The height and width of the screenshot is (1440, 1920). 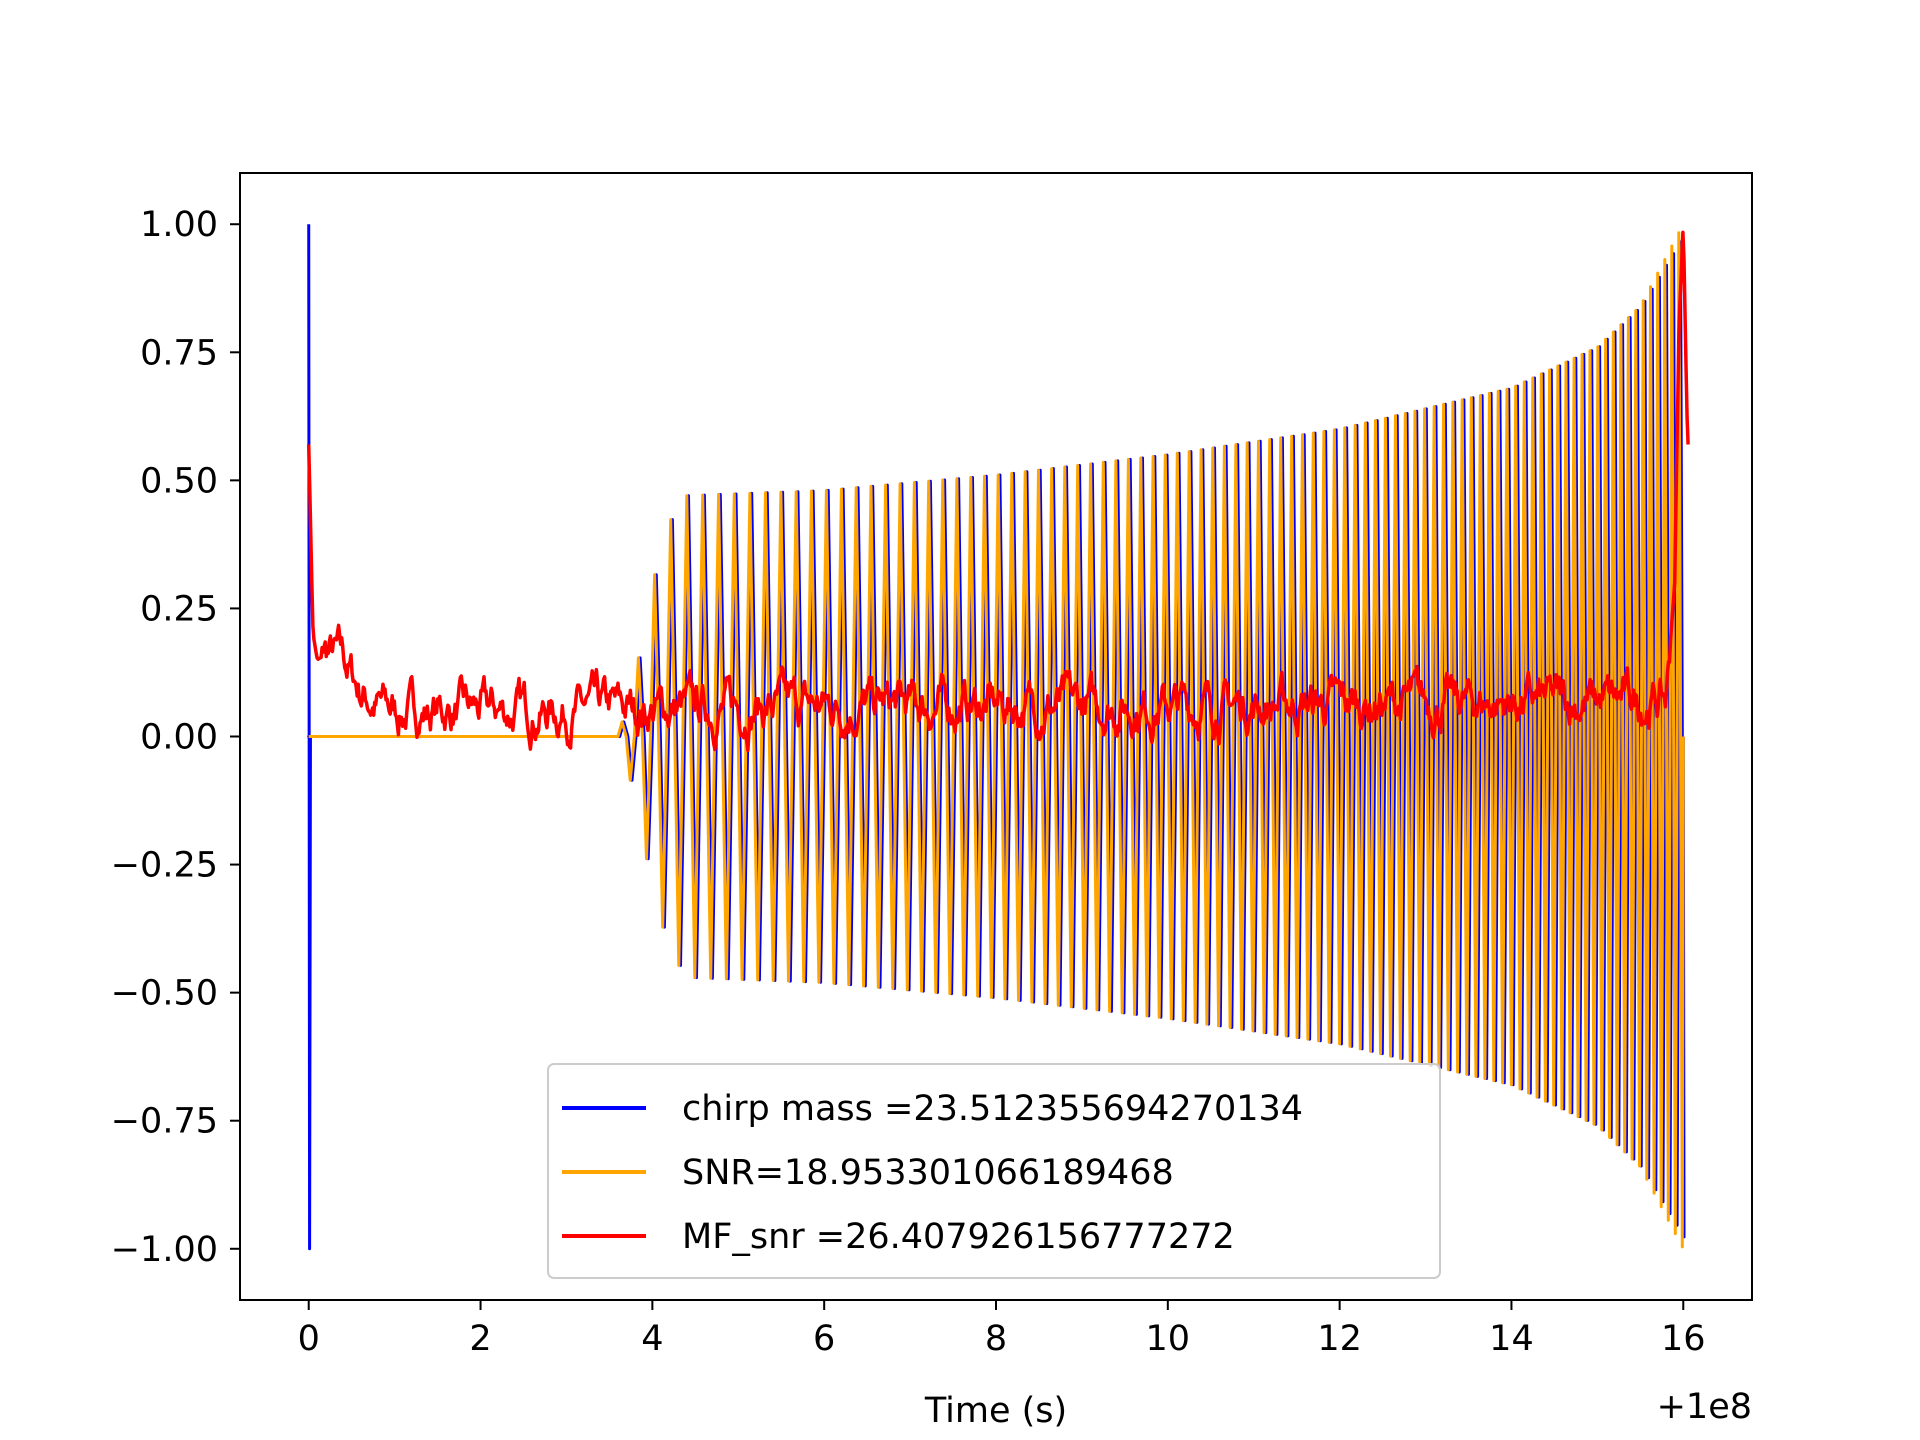 I want to click on y-tick-label: 0.50, so click(x=179, y=481).